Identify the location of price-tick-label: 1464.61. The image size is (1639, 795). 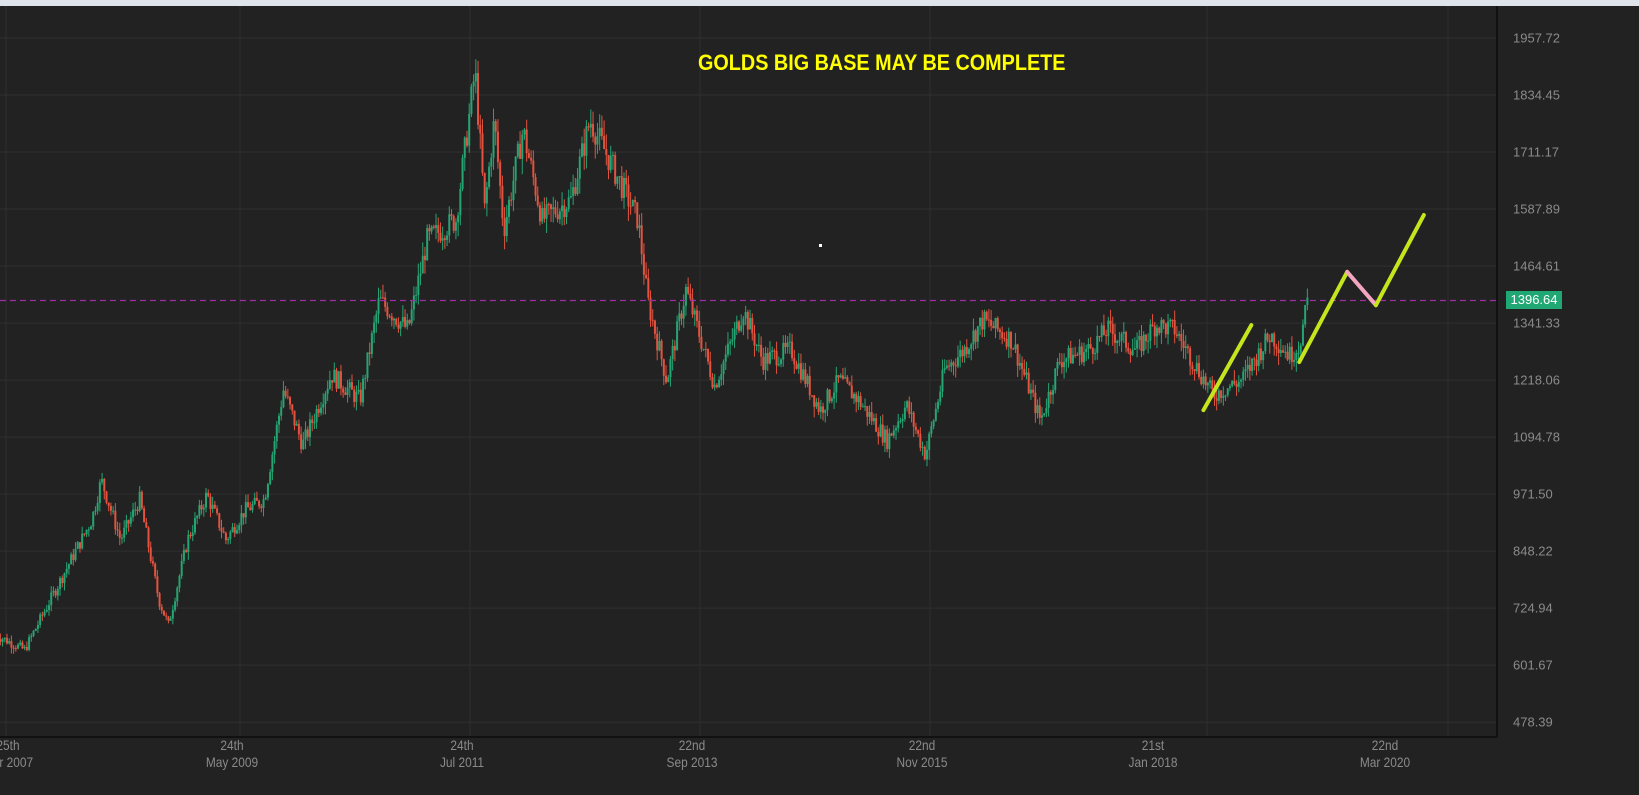
(1536, 266).